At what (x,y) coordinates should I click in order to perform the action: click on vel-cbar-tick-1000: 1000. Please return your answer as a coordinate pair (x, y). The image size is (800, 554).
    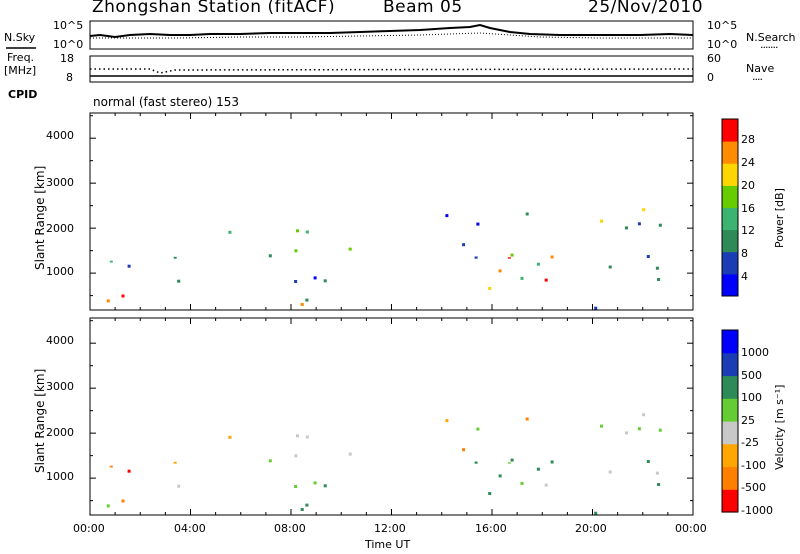
    Looking at the image, I should click on (755, 352).